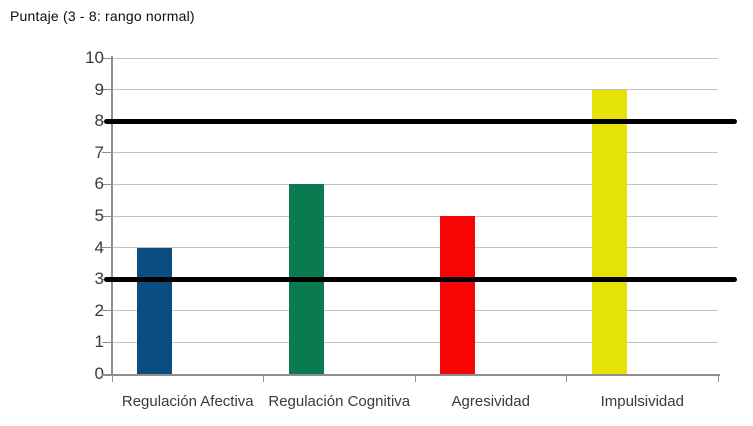 This screenshot has width=753, height=426. Describe the element at coordinates (642, 401) in the screenshot. I see `x-category-label-impulsividad: Impulsividad` at that location.